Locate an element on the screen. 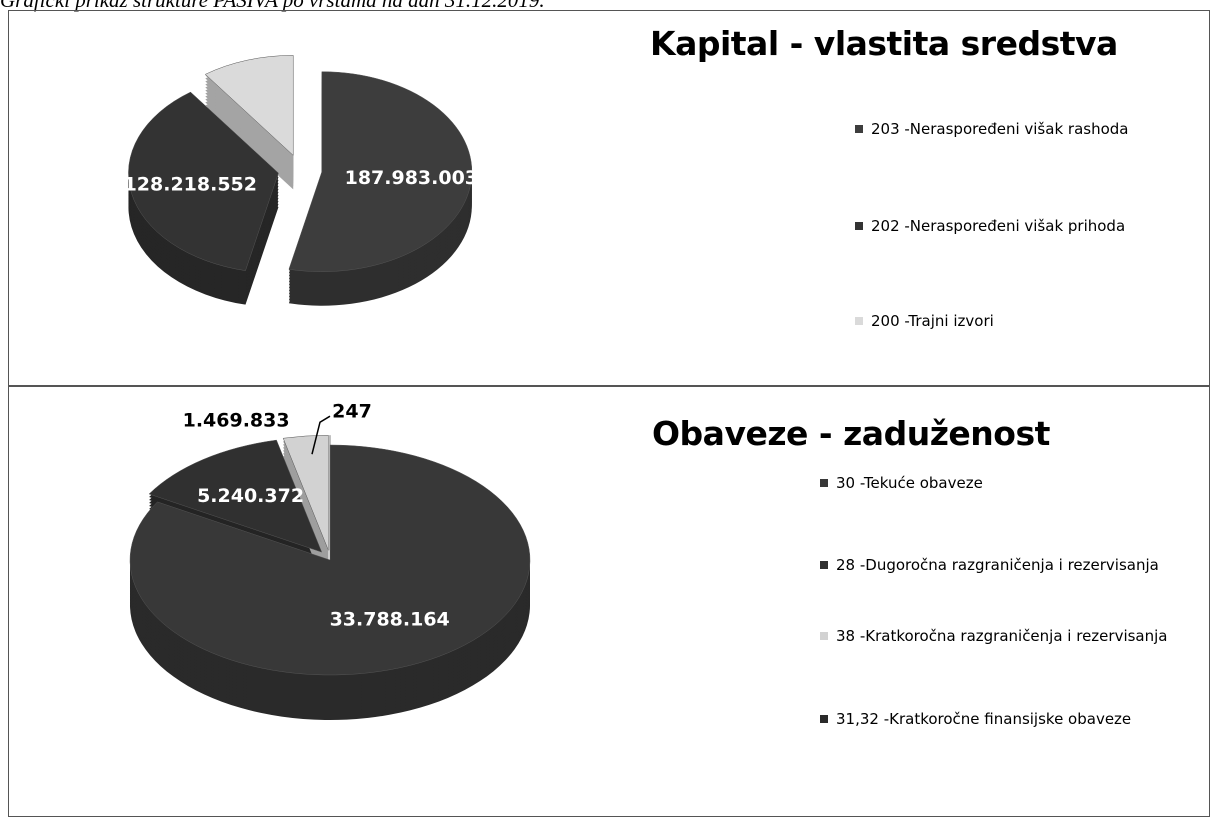 The width and height of the screenshot is (1214, 817). legend-label: 31,32 -Kratkoročne finansijske obaveze is located at coordinates (983, 719).